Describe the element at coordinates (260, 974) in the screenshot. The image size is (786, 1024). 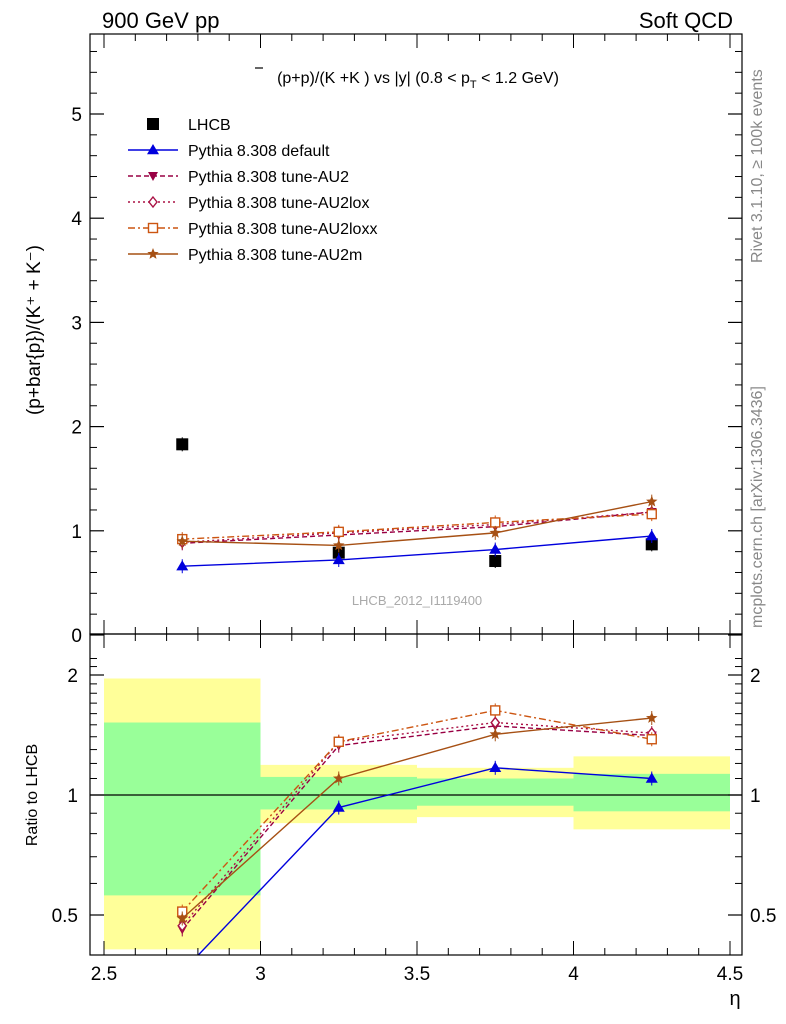
I see `x-tick-label: 3` at that location.